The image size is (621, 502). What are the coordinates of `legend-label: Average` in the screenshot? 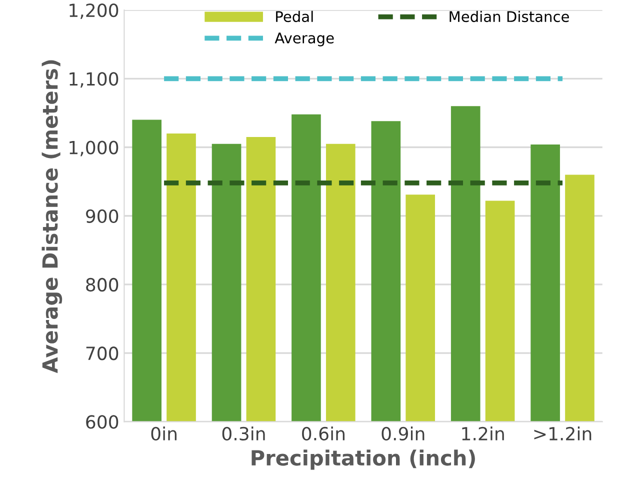 It's located at (304, 39).